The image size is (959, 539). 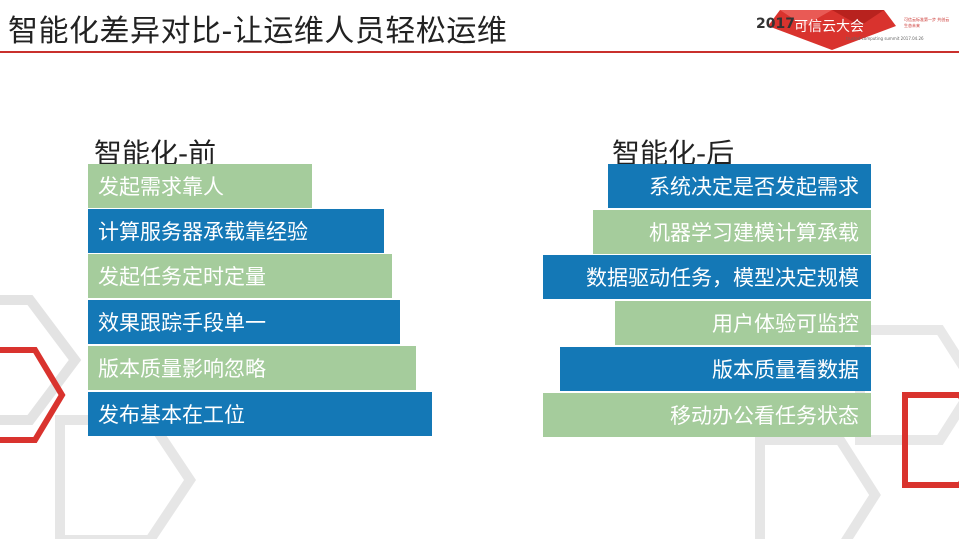 What do you see at coordinates (732, 232) in the screenshot?
I see `after-item-2: 机器学习建模计算承载` at bounding box center [732, 232].